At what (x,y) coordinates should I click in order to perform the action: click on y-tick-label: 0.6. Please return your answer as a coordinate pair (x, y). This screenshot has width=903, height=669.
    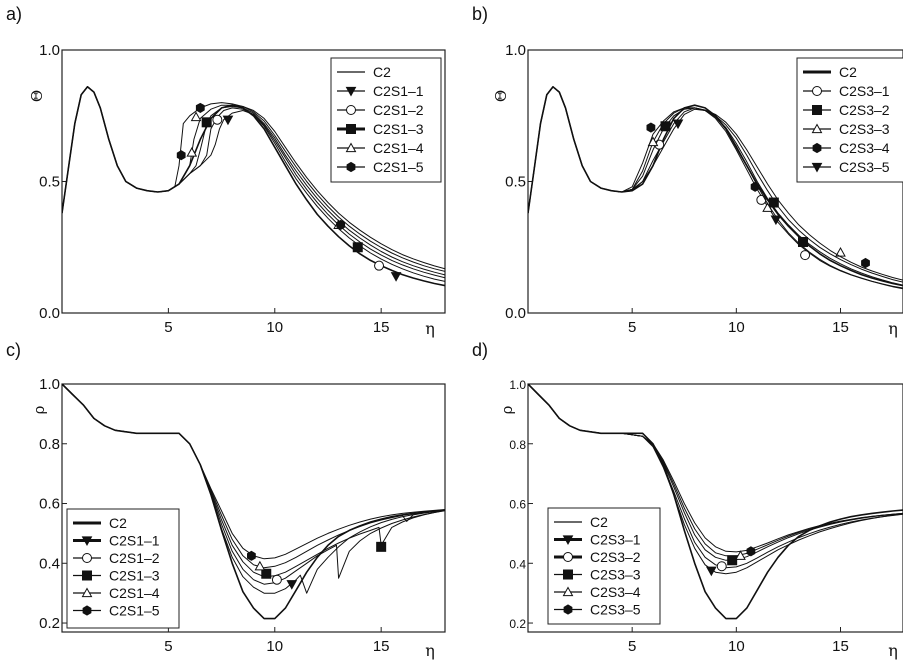
    Looking at the image, I should click on (517, 505).